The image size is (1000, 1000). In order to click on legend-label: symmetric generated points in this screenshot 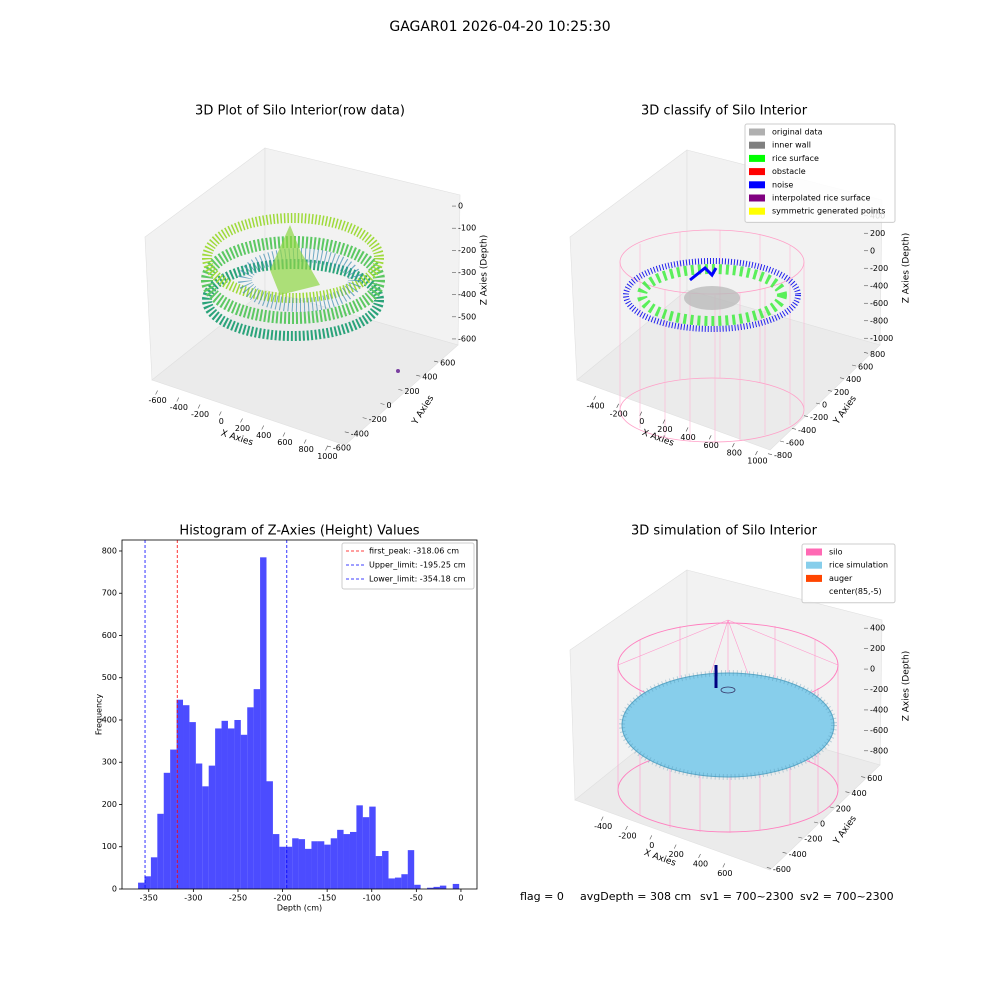, I will do `click(828, 211)`.